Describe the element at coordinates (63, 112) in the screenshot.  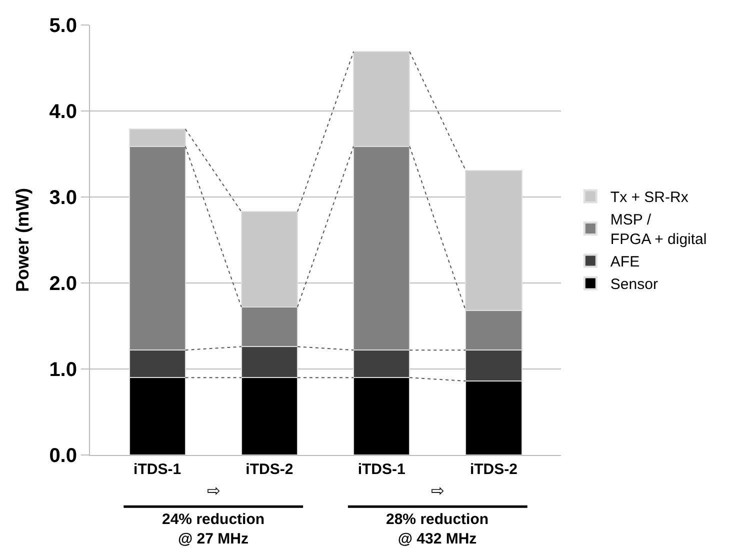
I see `y-tick-label: 4.0` at that location.